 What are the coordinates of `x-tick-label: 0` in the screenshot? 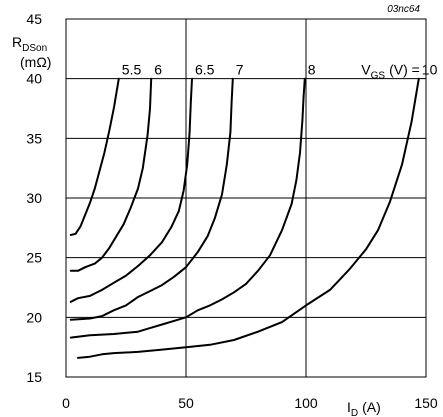 It's located at (66, 403).